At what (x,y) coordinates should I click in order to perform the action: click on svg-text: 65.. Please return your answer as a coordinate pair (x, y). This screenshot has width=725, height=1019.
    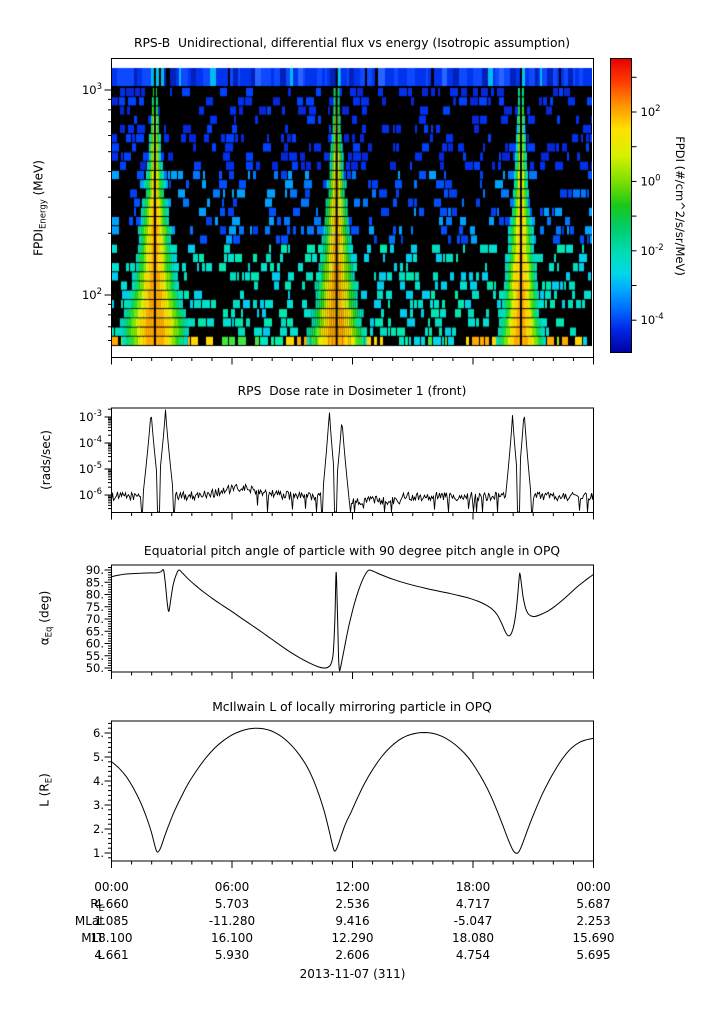
    Looking at the image, I should click on (95, 631).